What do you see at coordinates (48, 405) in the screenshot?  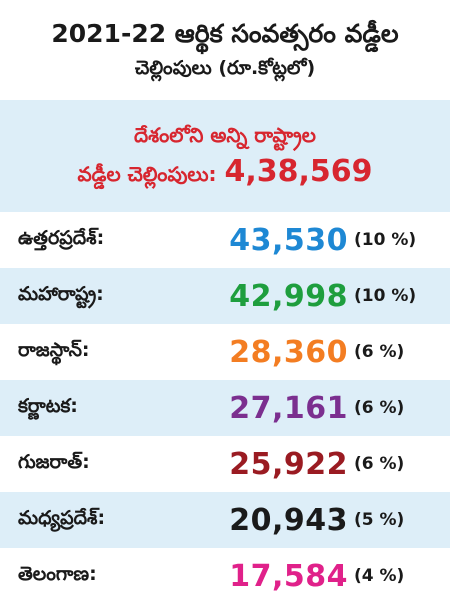 I see `state-name: కర్ణాటక:` at bounding box center [48, 405].